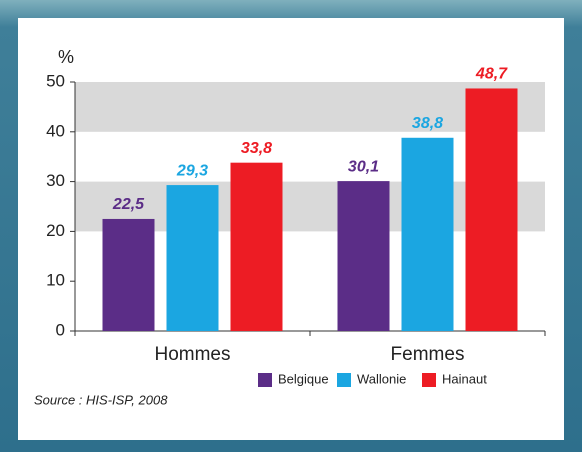 Image resolution: width=582 pixels, height=452 pixels. Describe the element at coordinates (192, 354) in the screenshot. I see `x-tick-label: Hommes` at that location.